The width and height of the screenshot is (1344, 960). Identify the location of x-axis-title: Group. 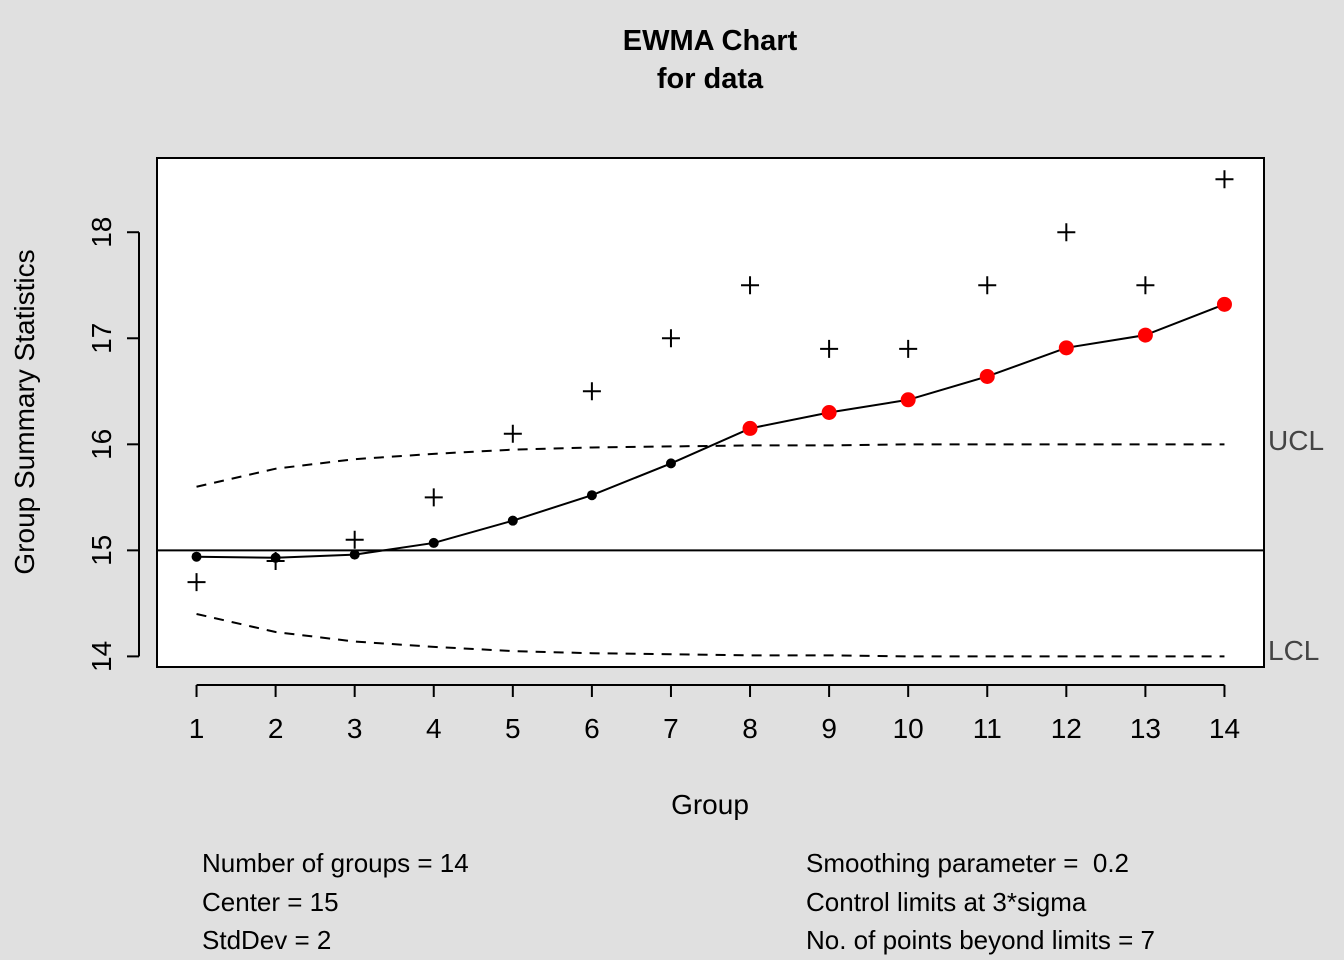
(710, 804).